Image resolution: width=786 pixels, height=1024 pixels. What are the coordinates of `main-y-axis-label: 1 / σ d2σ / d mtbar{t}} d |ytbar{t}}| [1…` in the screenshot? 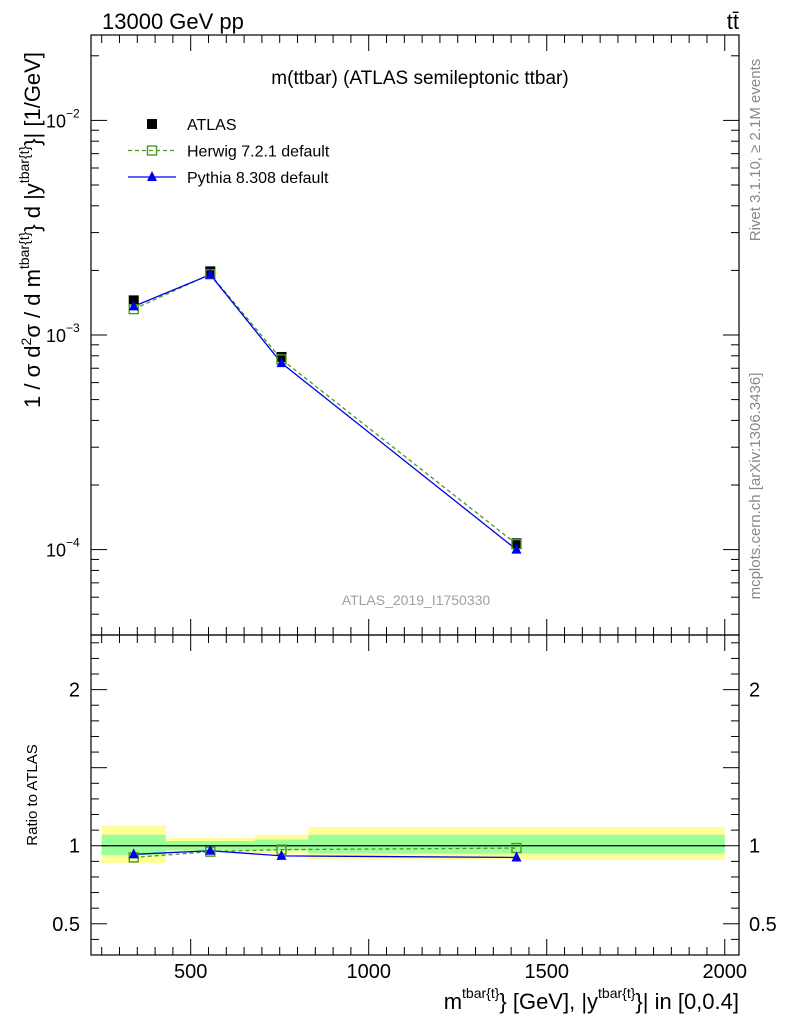 It's located at (30, 230).